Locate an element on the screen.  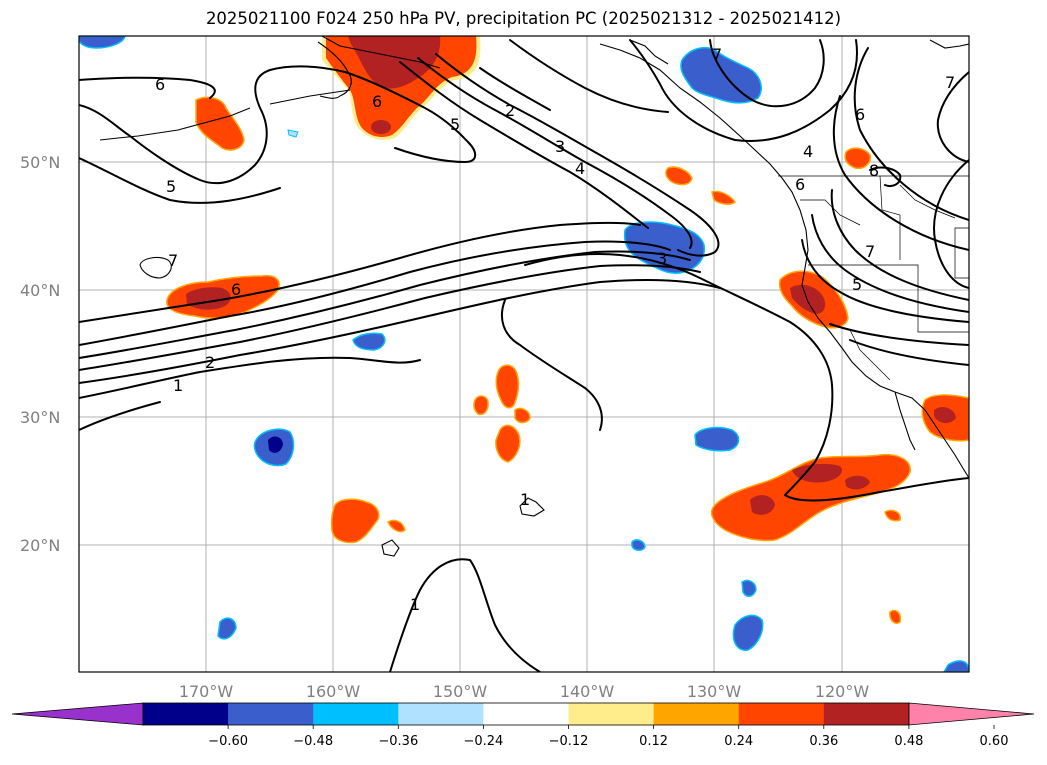
colorbar-tick-label: 0.48 is located at coordinates (908, 741).